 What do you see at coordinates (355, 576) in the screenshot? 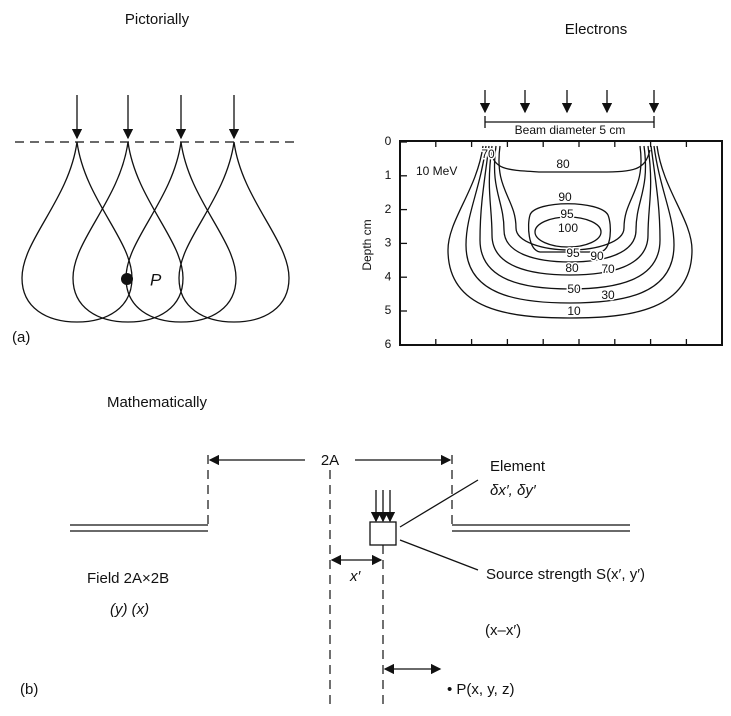
I see `offset-label: x′` at bounding box center [355, 576].